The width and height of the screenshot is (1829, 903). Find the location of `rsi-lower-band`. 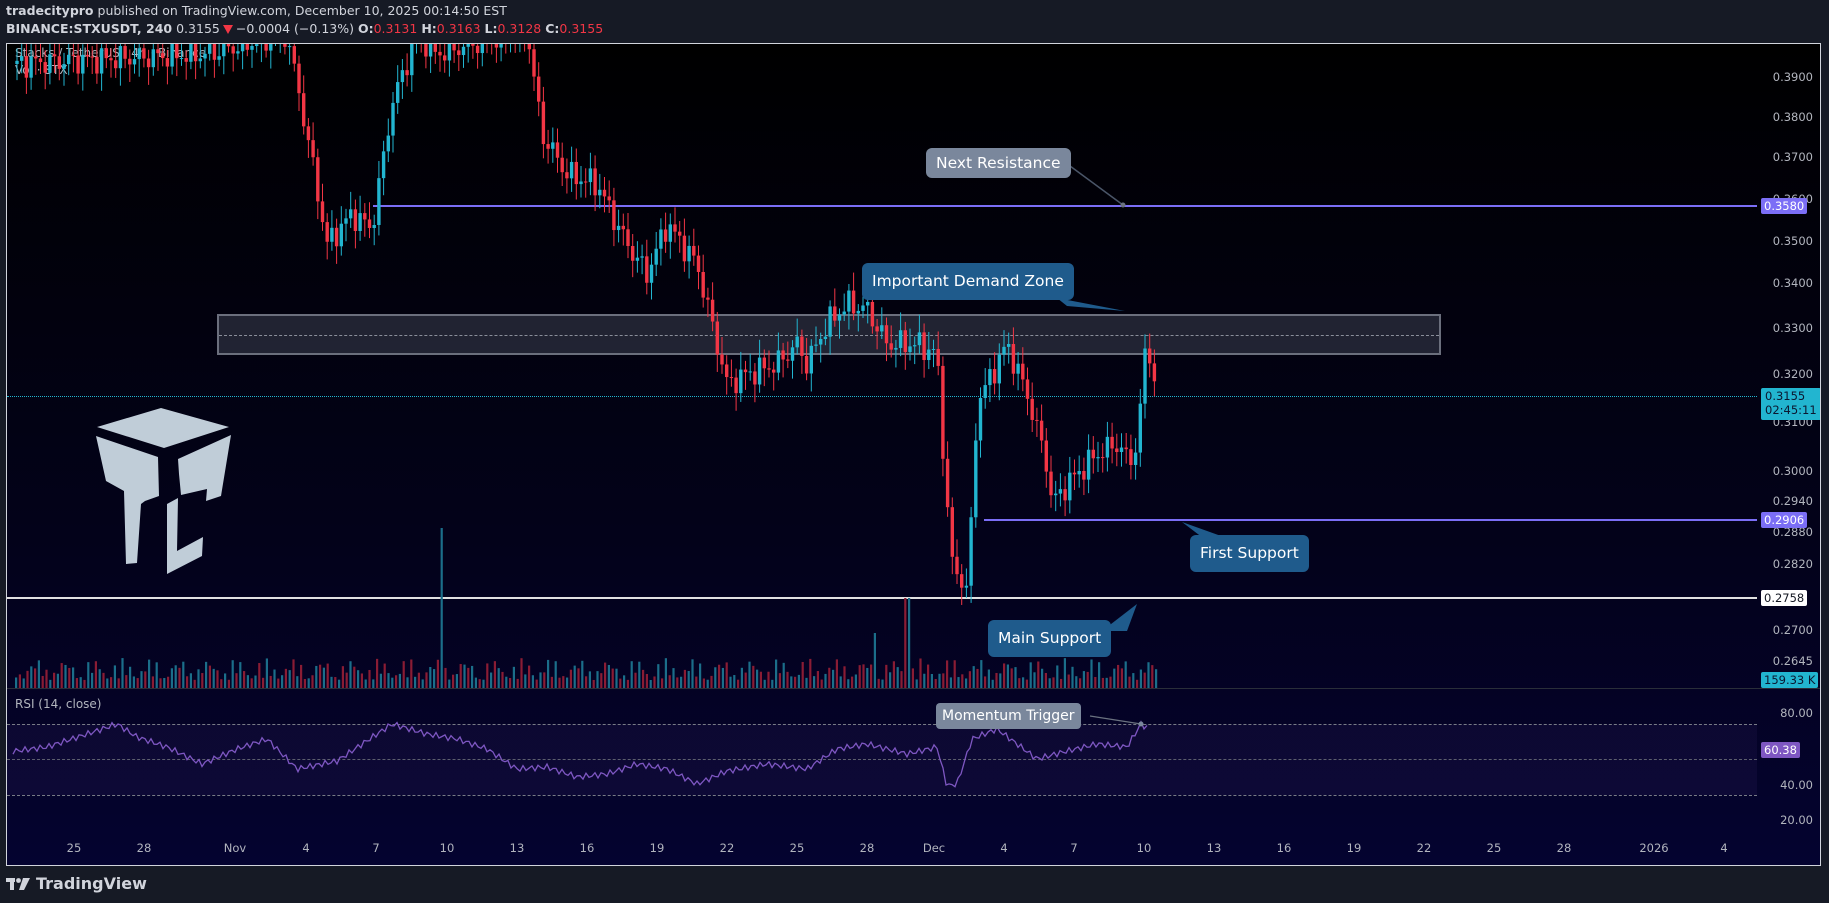

rsi-lower-band is located at coordinates (882, 795).